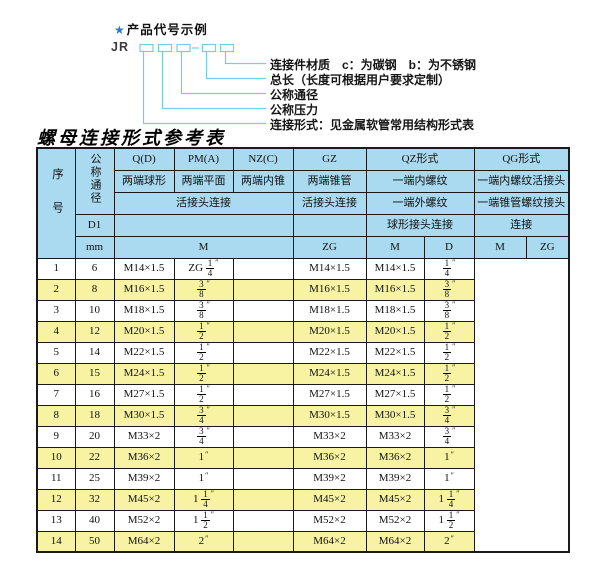 The height and width of the screenshot is (567, 600). What do you see at coordinates (131, 138) in the screenshot?
I see `table-title: 螺母连接形式参考表` at bounding box center [131, 138].